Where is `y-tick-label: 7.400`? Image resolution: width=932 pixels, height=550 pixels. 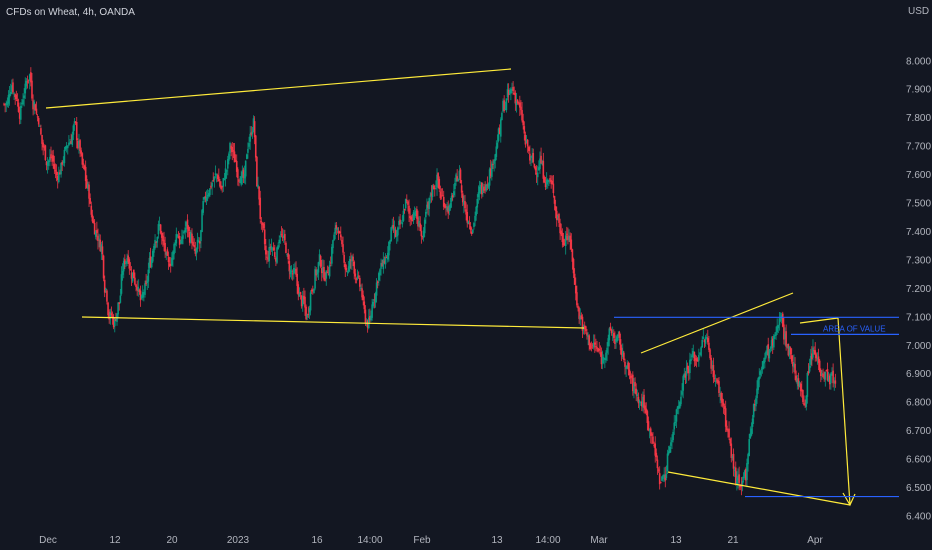 y-tick-label: 7.400 is located at coordinates (918, 232).